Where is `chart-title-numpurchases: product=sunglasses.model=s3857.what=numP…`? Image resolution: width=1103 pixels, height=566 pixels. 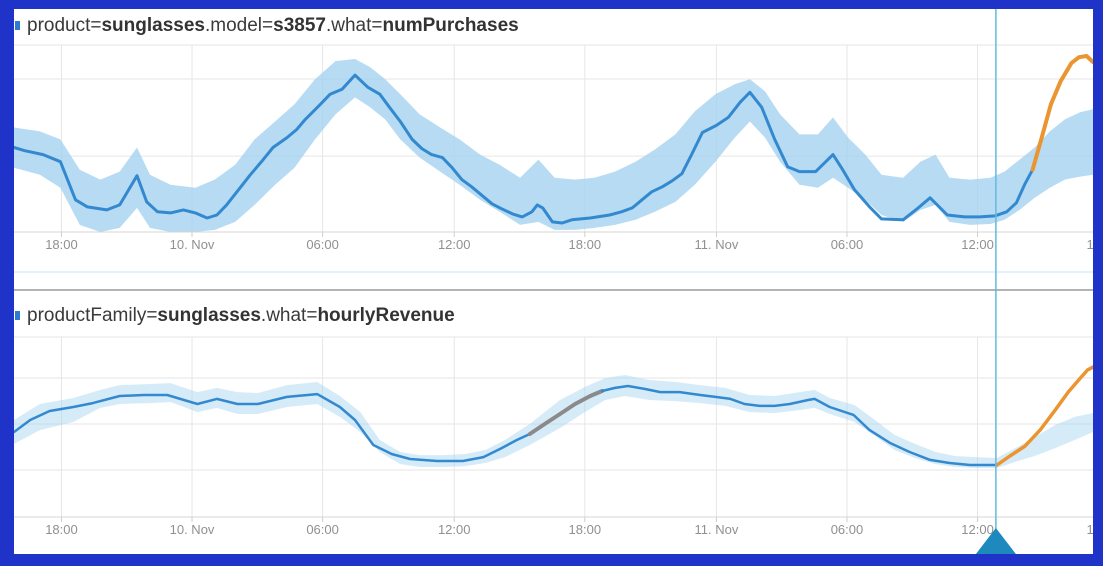
chart-title-numpurchases: product=sunglasses.model=s3857.what=numP… is located at coordinates (267, 25).